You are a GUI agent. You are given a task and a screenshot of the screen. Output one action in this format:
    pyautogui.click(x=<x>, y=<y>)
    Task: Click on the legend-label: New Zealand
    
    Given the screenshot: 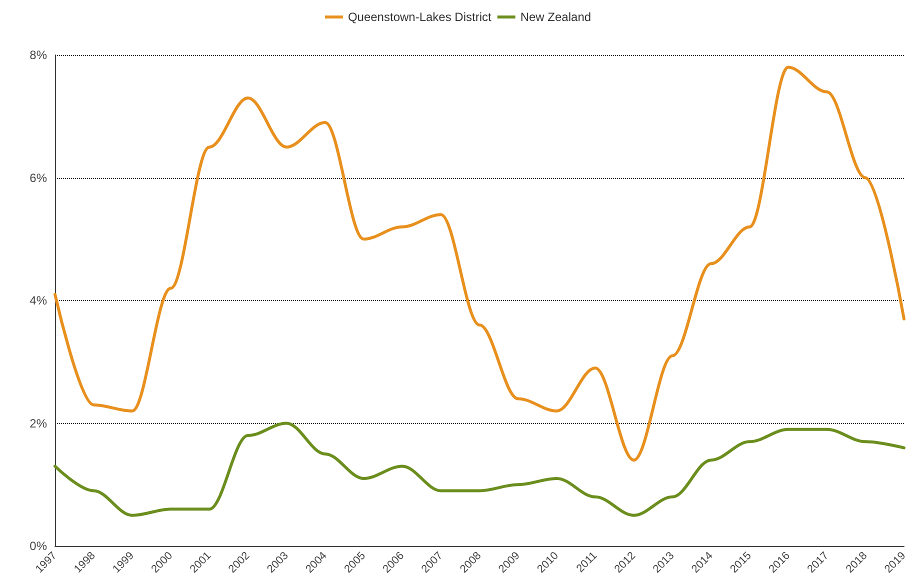 What is the action you would take?
    pyautogui.click(x=556, y=17)
    